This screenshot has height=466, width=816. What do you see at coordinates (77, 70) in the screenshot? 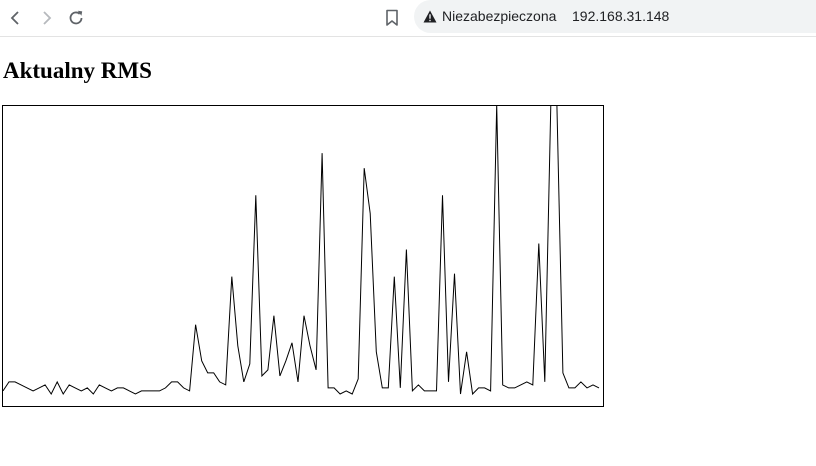
I see `page-title: Aktualny RMS` at bounding box center [77, 70].